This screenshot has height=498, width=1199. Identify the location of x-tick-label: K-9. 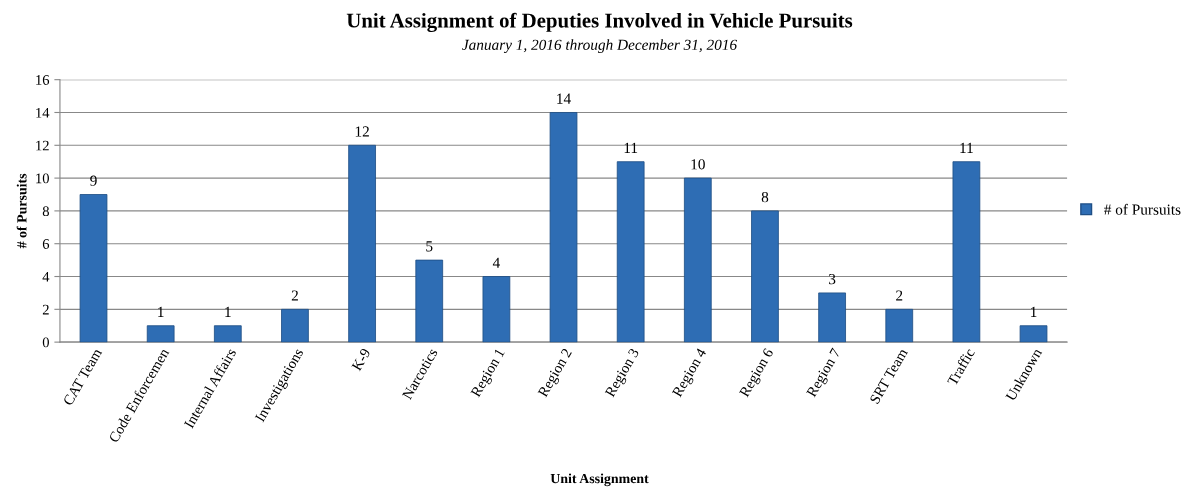
(361, 359).